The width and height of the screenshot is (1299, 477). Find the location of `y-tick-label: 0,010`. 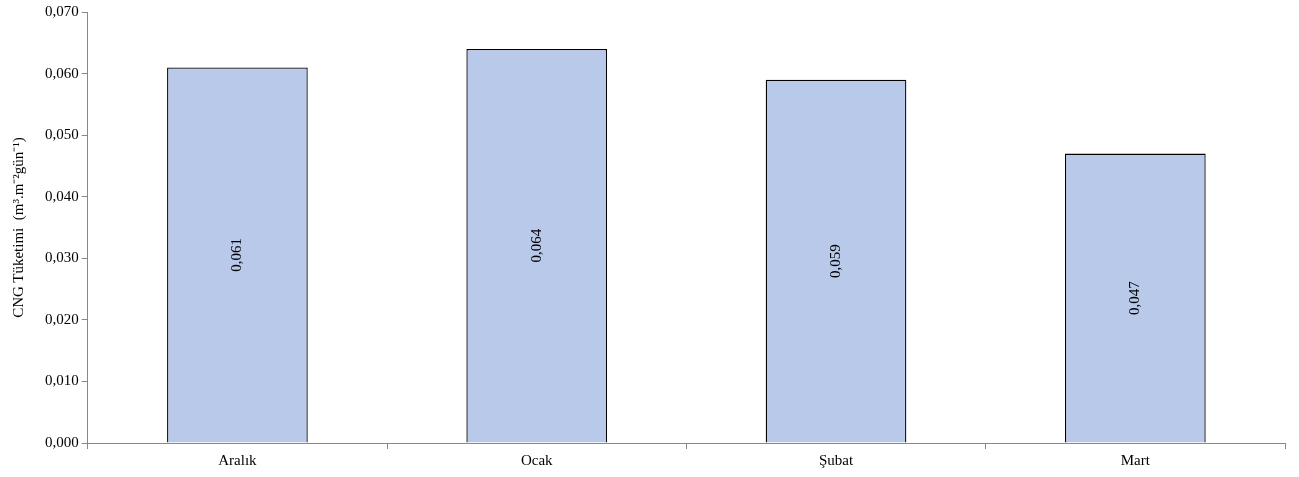

y-tick-label: 0,010 is located at coordinates (62, 380).